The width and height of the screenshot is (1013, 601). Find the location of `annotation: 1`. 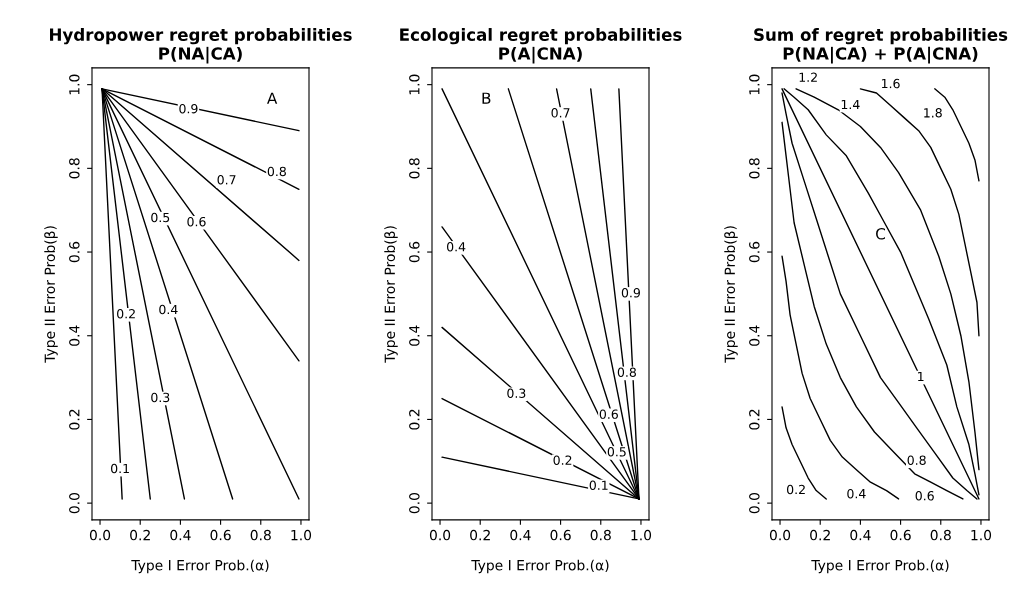

annotation: 1 is located at coordinates (921, 376).